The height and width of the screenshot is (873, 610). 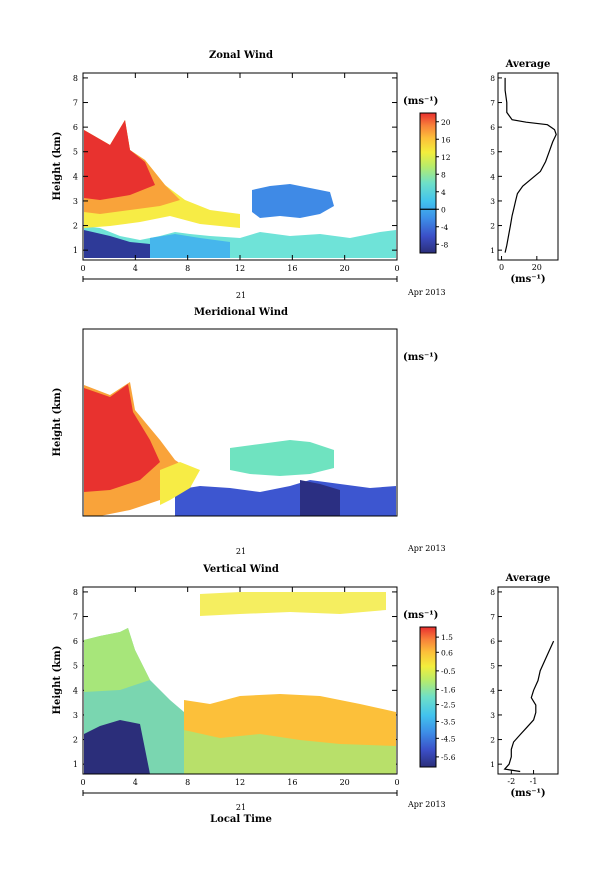 I want to click on colorbar-tick-label: 1.5, so click(x=447, y=637).